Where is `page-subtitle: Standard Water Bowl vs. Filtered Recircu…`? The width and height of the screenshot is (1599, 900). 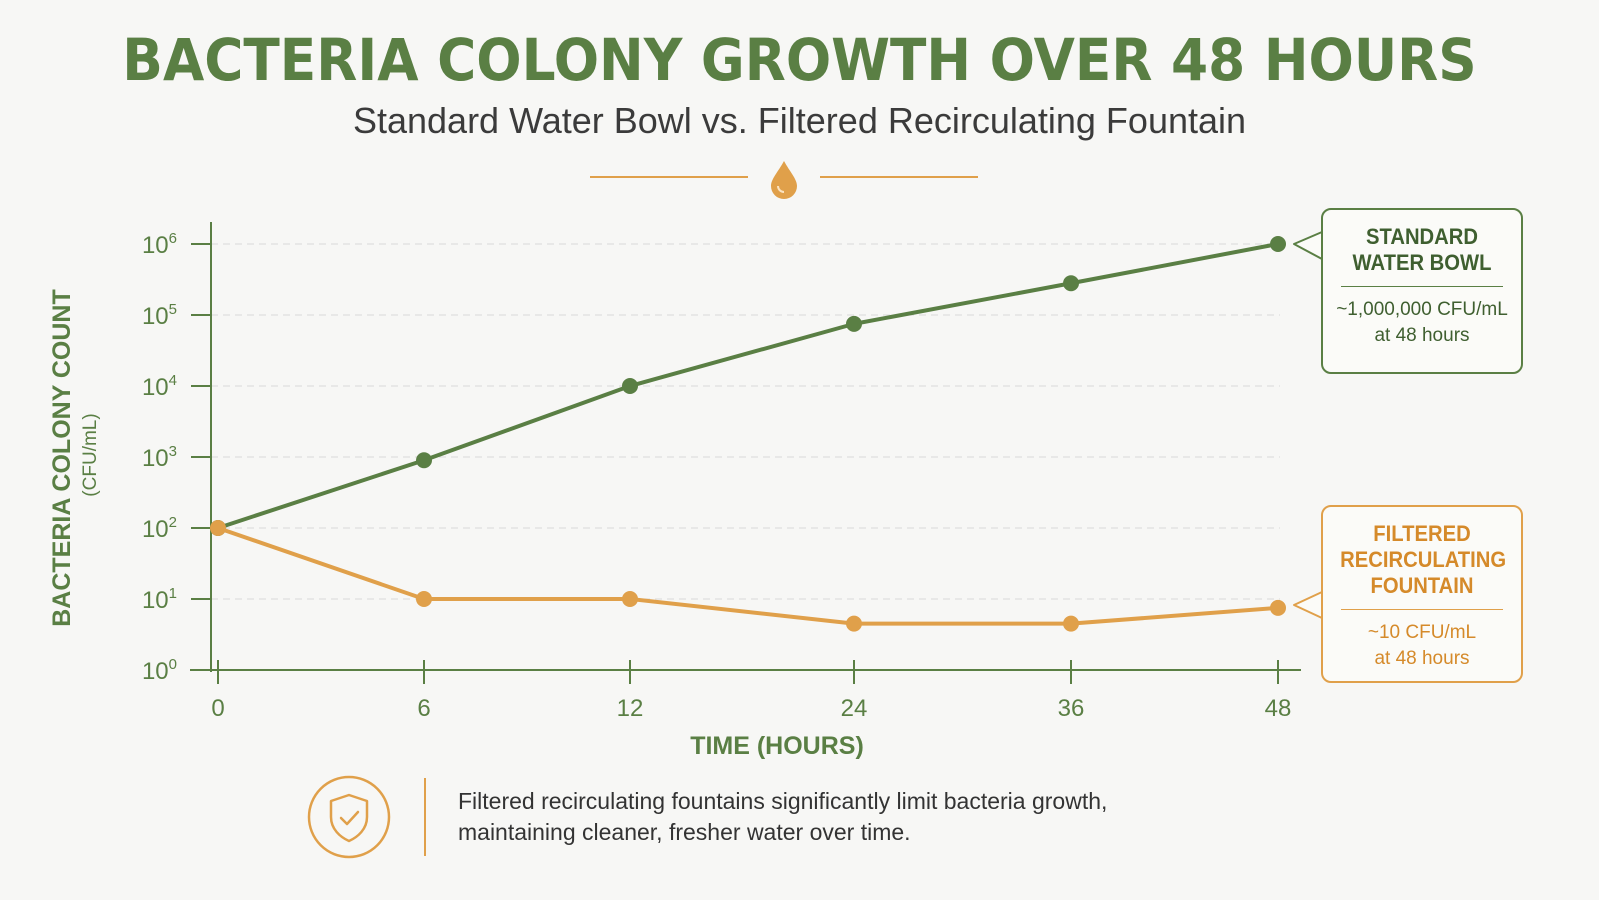
page-subtitle: Standard Water Bowl vs. Filtered Recircu… is located at coordinates (799, 120).